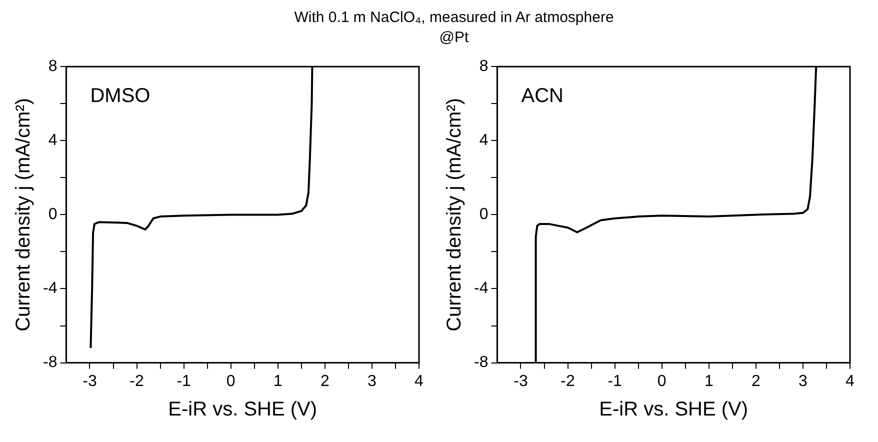  What do you see at coordinates (120, 96) in the screenshot?
I see `annotation: DMSO` at bounding box center [120, 96].